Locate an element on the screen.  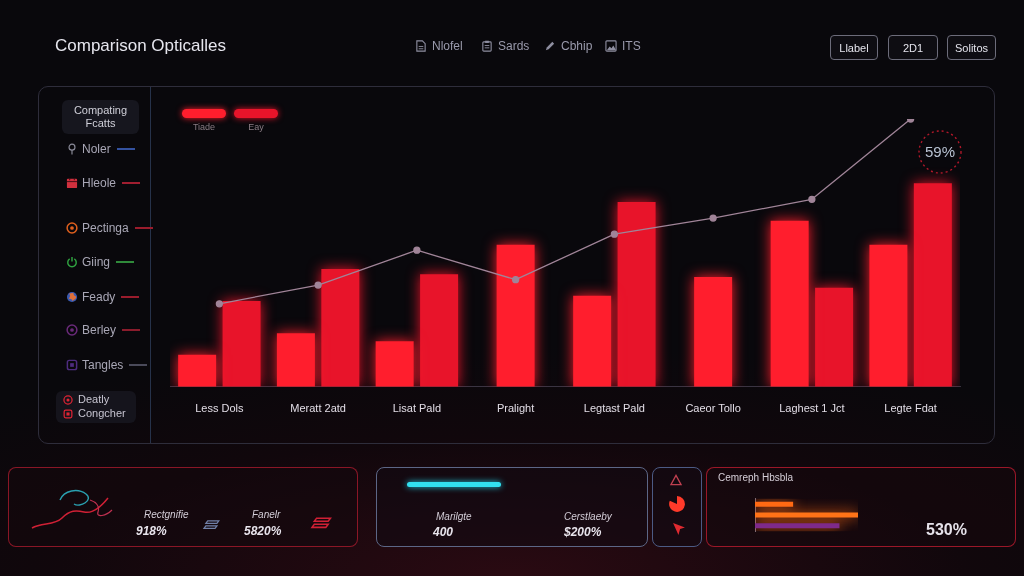
x-tick-label: Meratt 2atd is located at coordinates (318, 408).